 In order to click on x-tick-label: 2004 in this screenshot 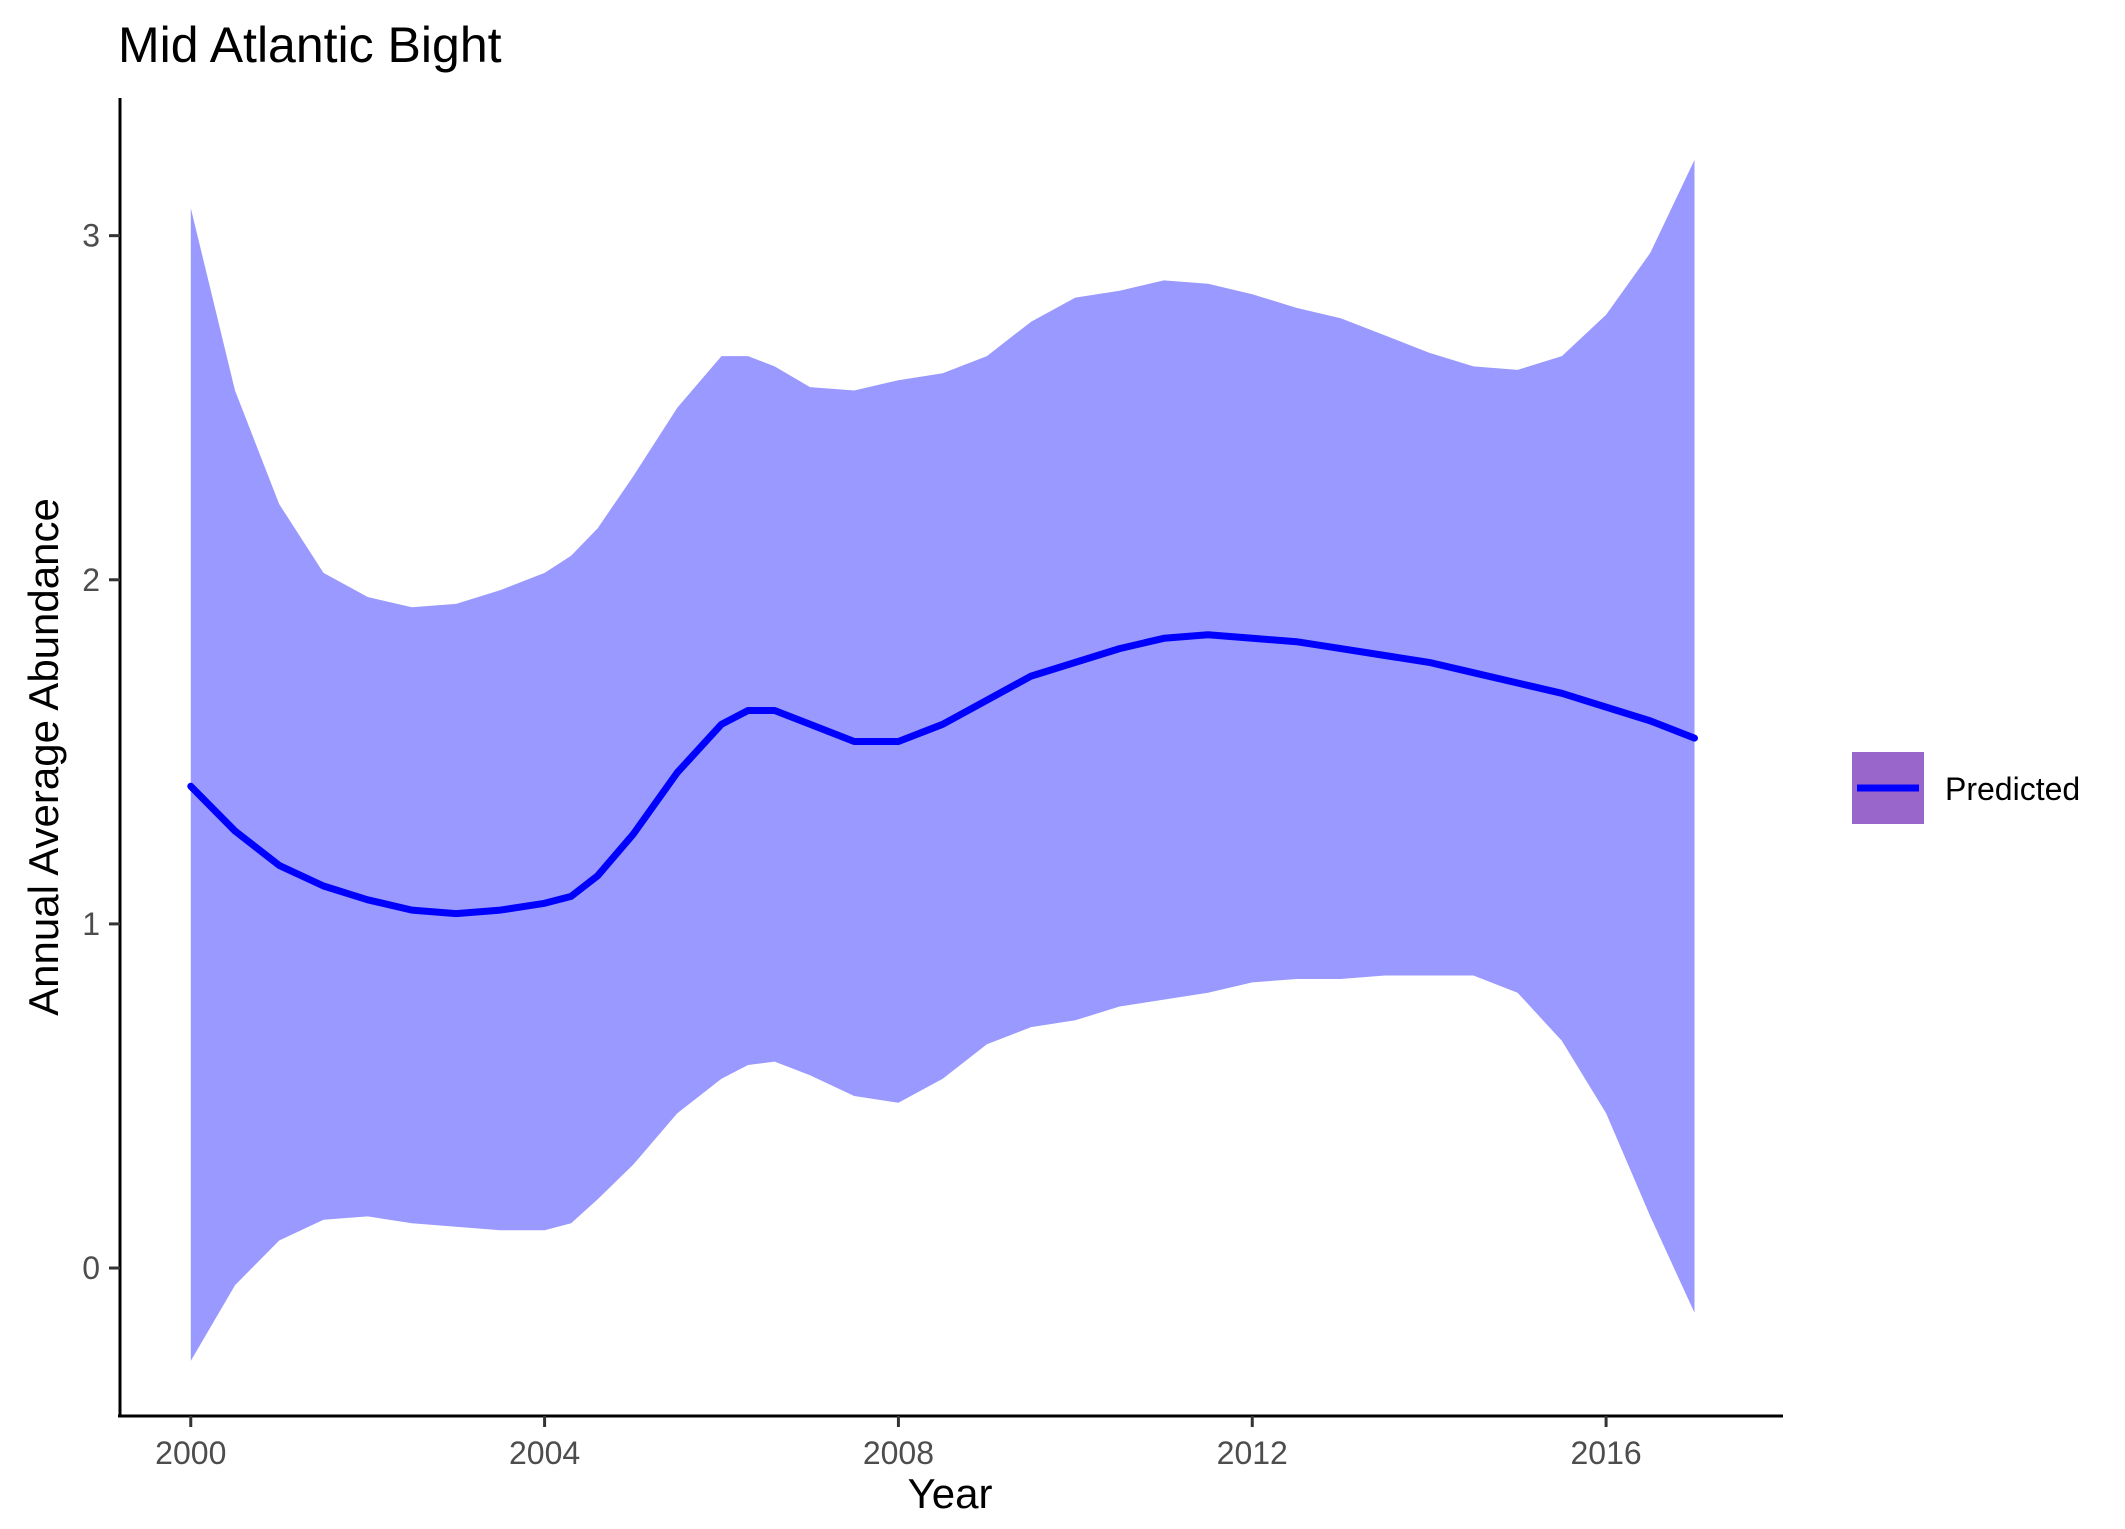, I will do `click(544, 1453)`.